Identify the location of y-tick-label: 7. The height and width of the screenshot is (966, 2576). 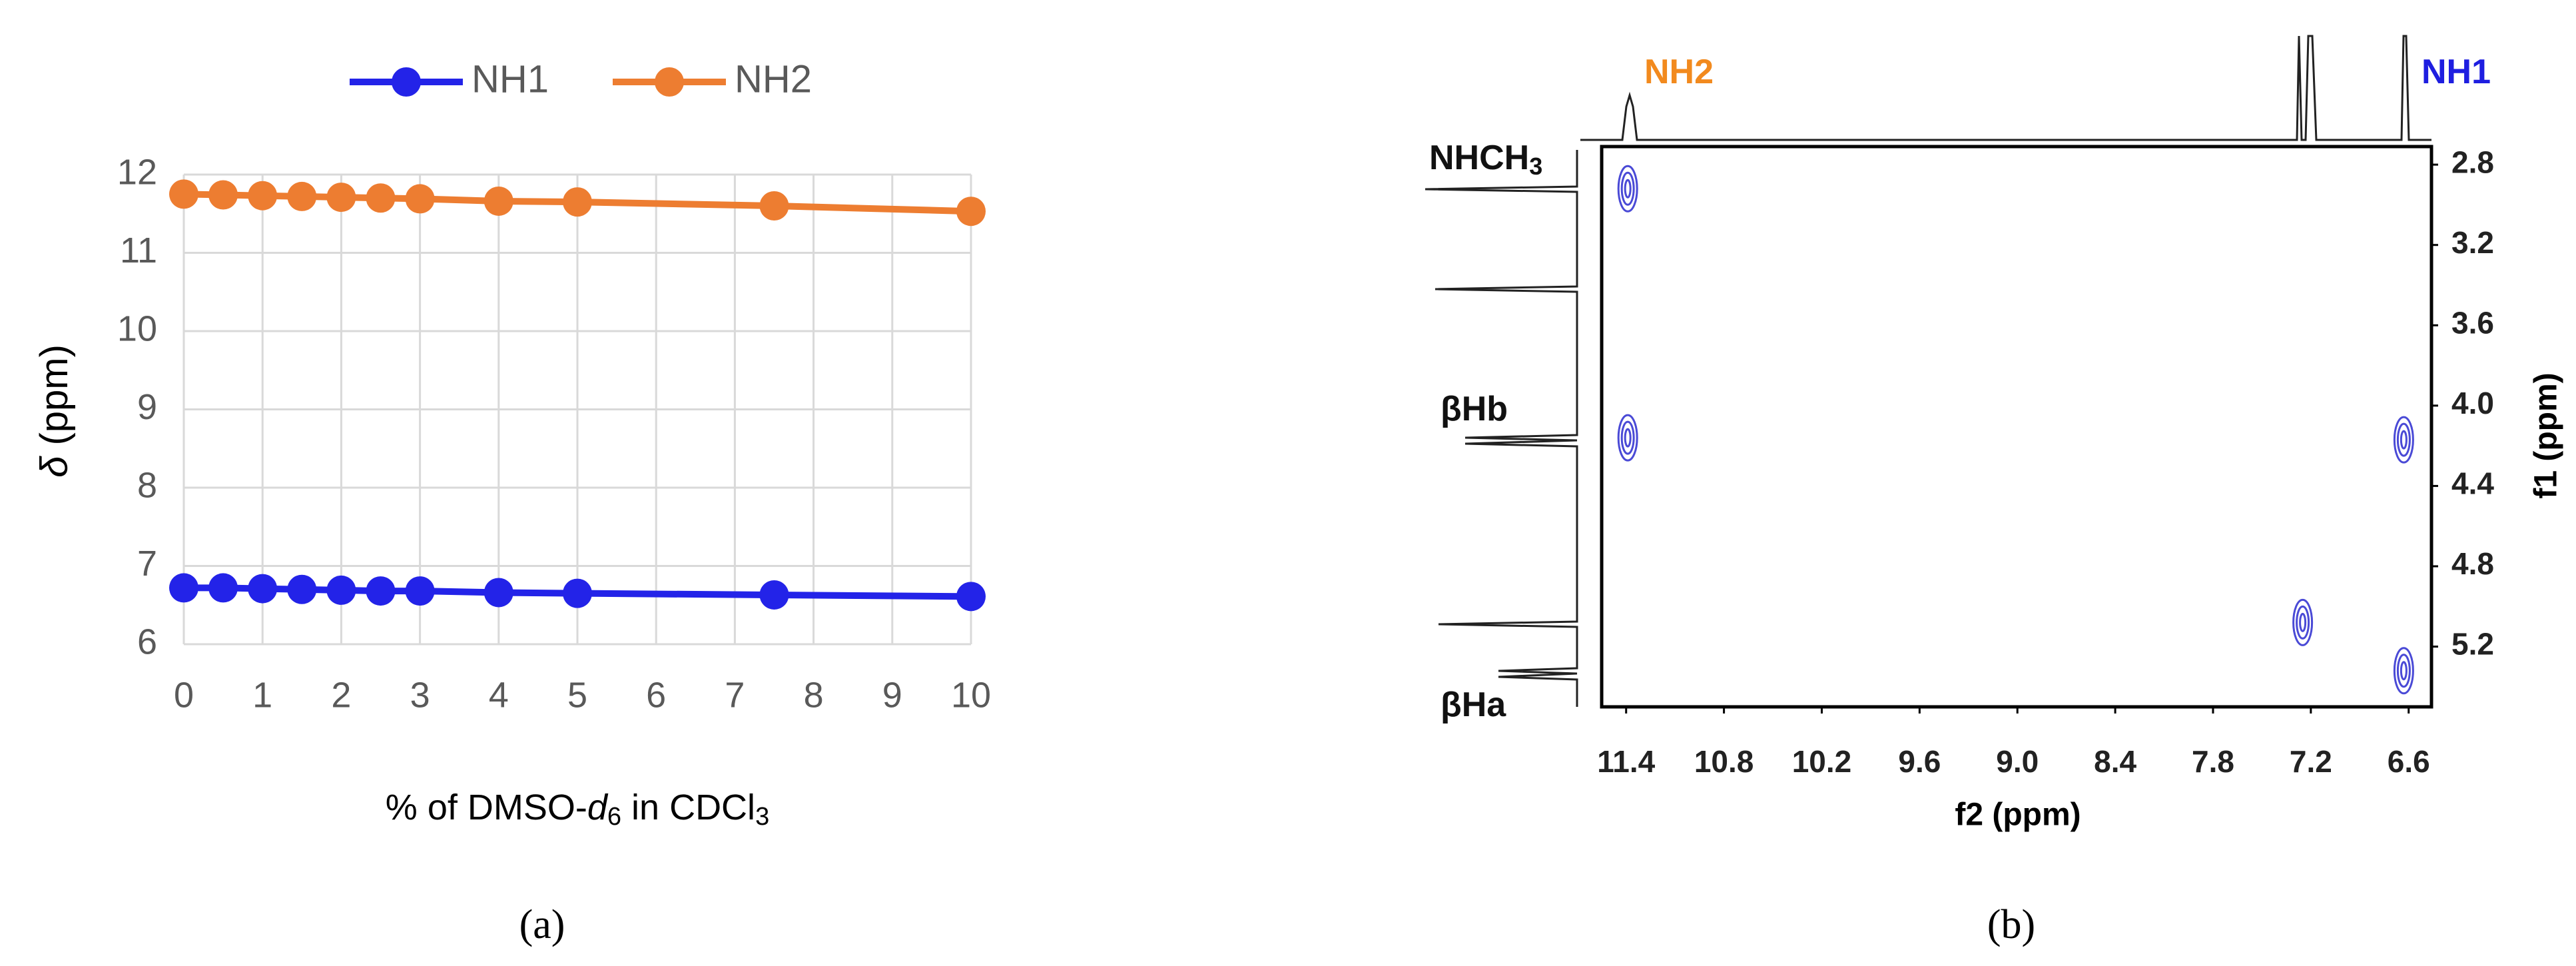
(147, 564).